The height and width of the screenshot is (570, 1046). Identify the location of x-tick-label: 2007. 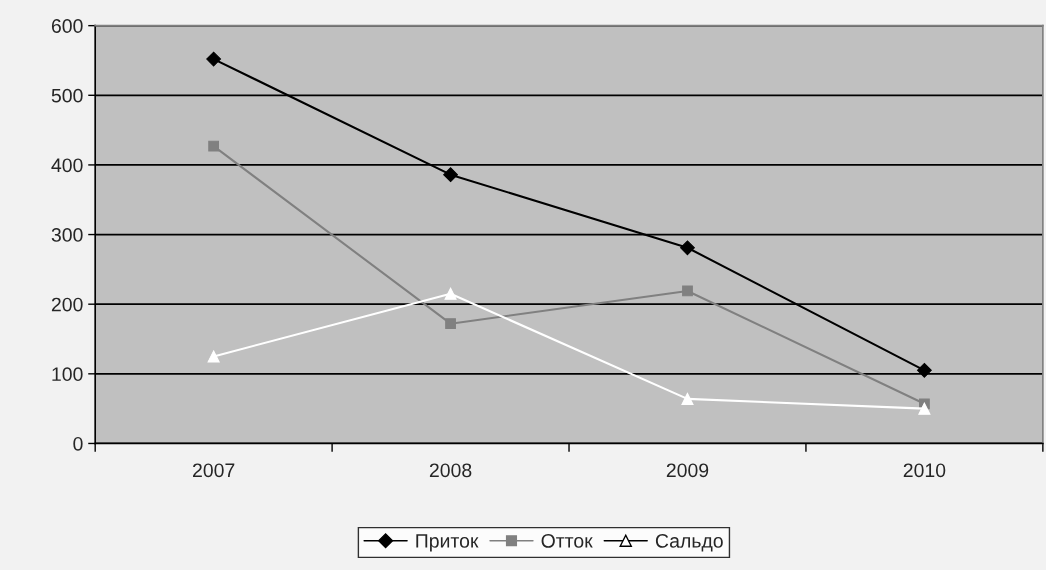
(214, 470).